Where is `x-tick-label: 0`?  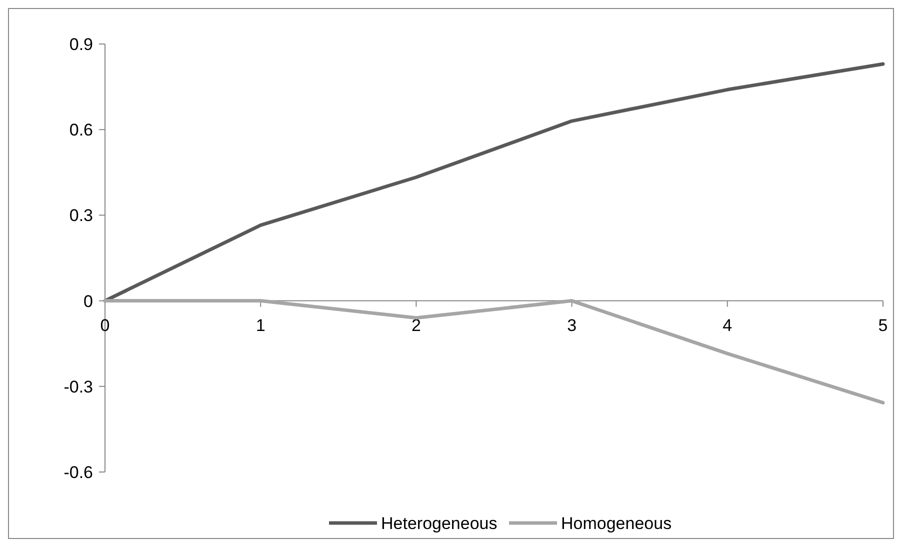 x-tick-label: 0 is located at coordinates (105, 325).